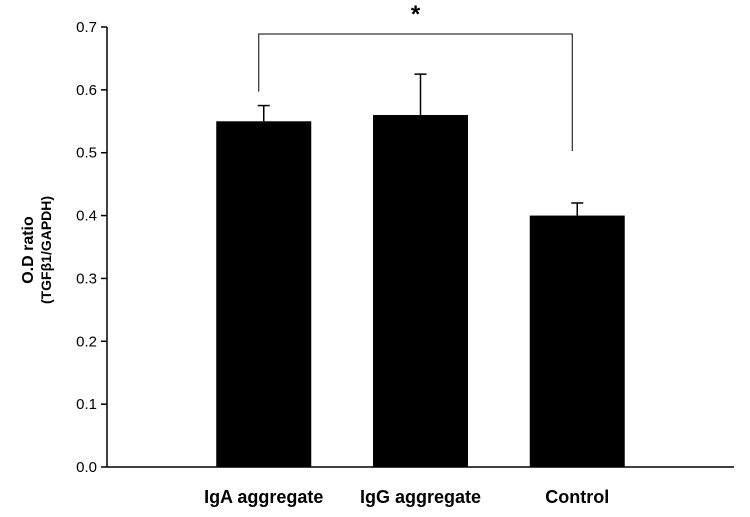 This screenshot has height=517, width=750. Describe the element at coordinates (420, 497) in the screenshot. I see `x-tick-label: IgG aggregate` at that location.